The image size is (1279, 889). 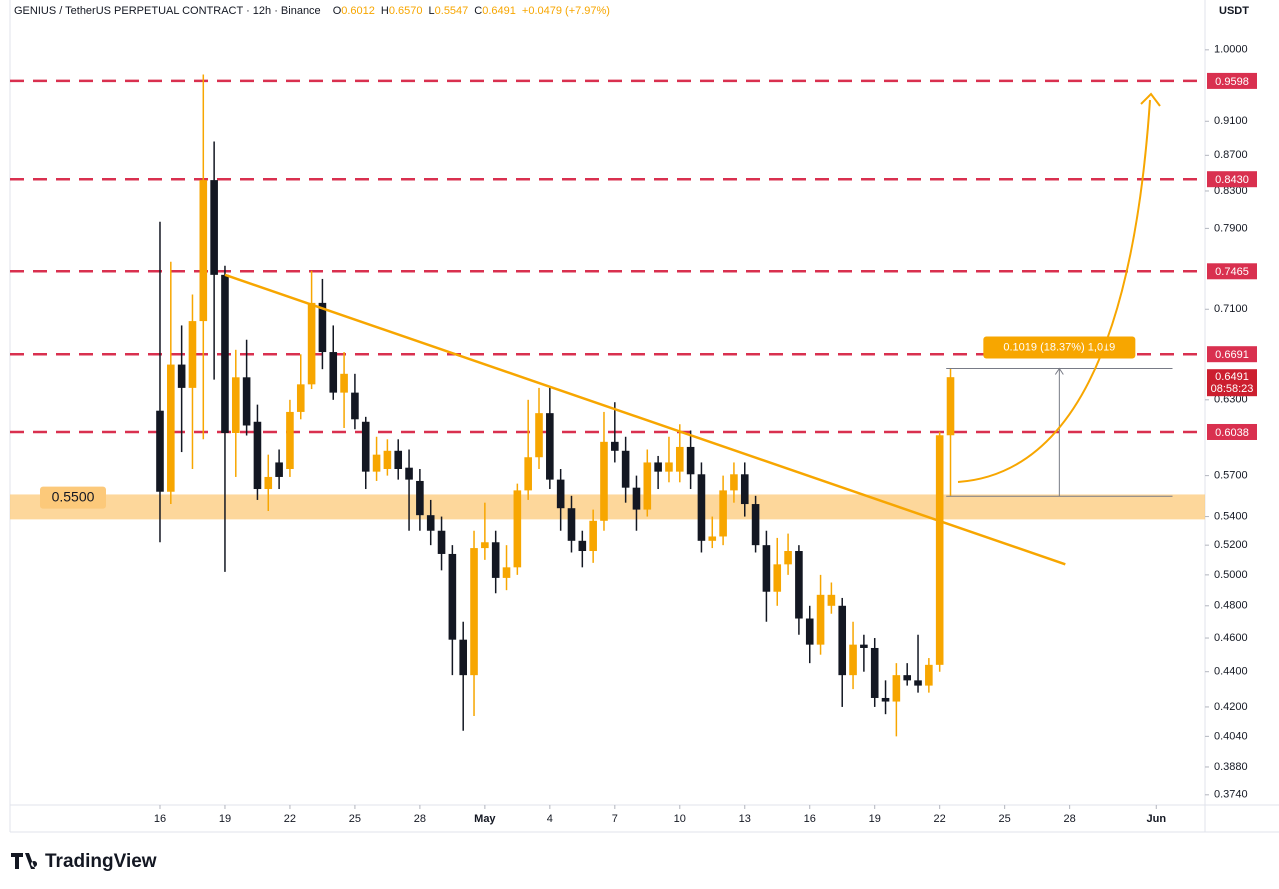 I want to click on y-tick-label: 0.4400, so click(x=1231, y=672).